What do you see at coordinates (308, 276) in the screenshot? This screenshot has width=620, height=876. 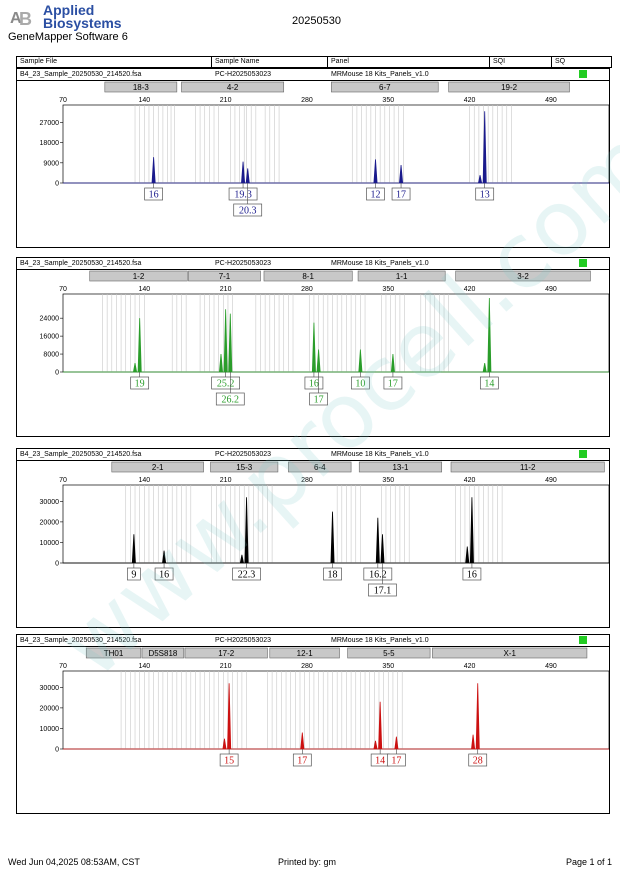 I see `marker-8-1: 8-1` at bounding box center [308, 276].